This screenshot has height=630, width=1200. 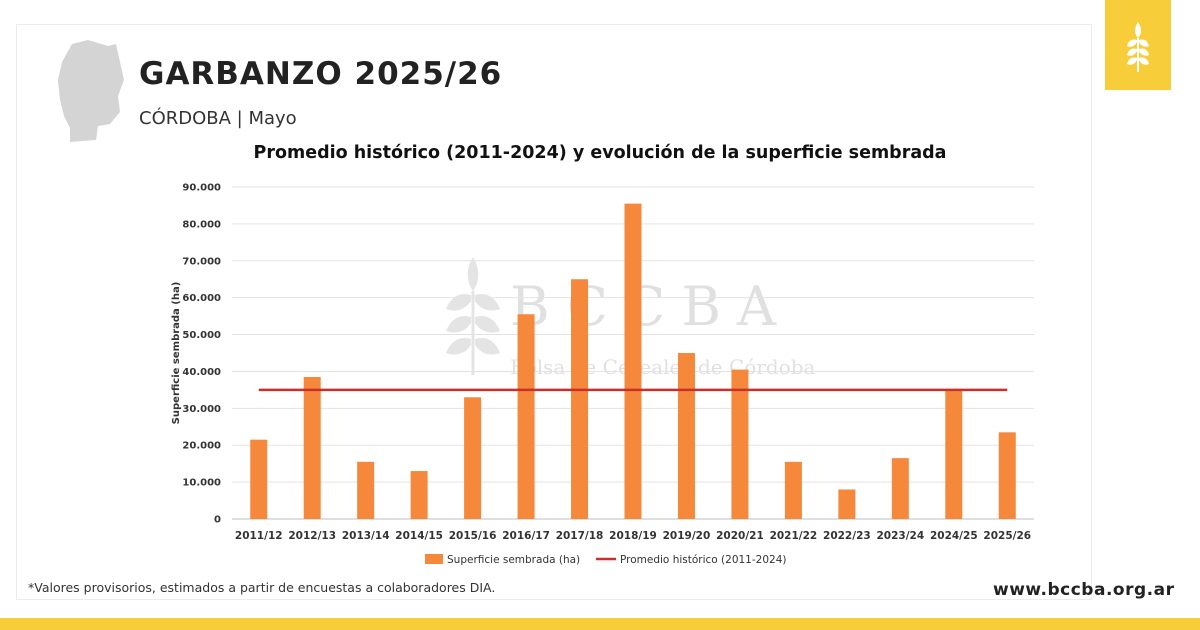 What do you see at coordinates (201, 188) in the screenshot?
I see `y-tick-label: 90.000` at bounding box center [201, 188].